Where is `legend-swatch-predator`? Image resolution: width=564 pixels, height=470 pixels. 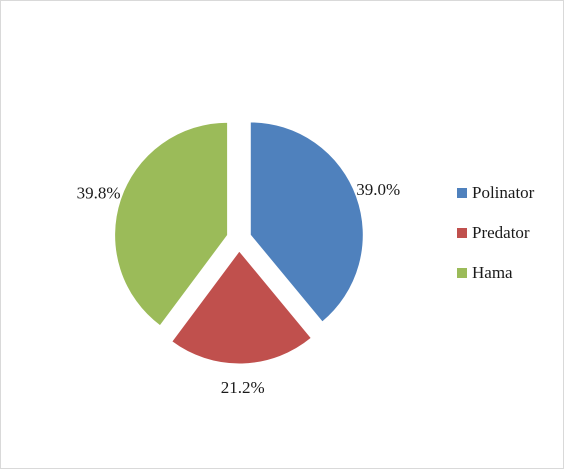 legend-swatch-predator is located at coordinates (462, 233).